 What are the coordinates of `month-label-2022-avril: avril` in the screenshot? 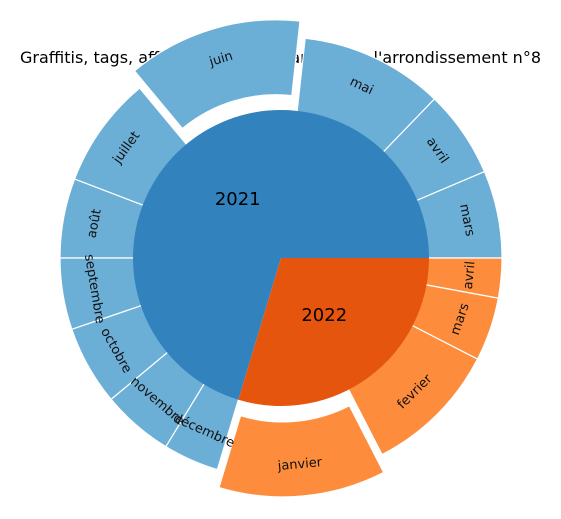 It's located at (470, 275).